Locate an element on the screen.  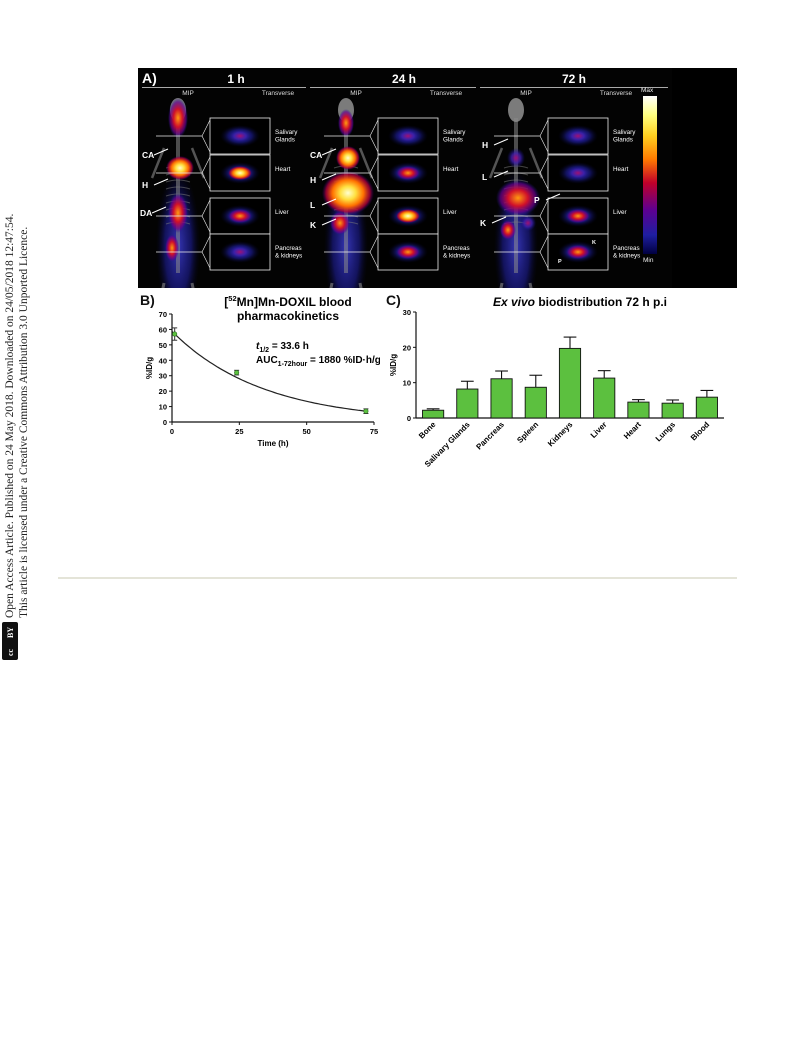
y-tick-label: 0 is located at coordinates (409, 418).